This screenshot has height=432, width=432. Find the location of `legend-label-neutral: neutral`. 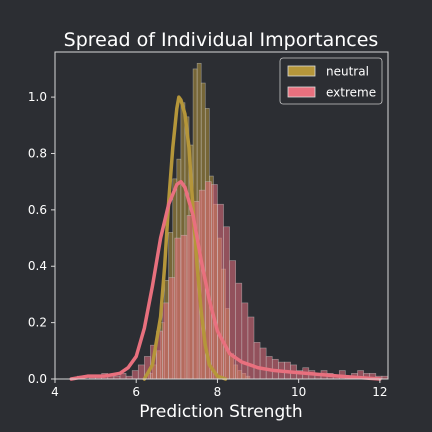

legend-label-neutral: neutral is located at coordinates (347, 72).